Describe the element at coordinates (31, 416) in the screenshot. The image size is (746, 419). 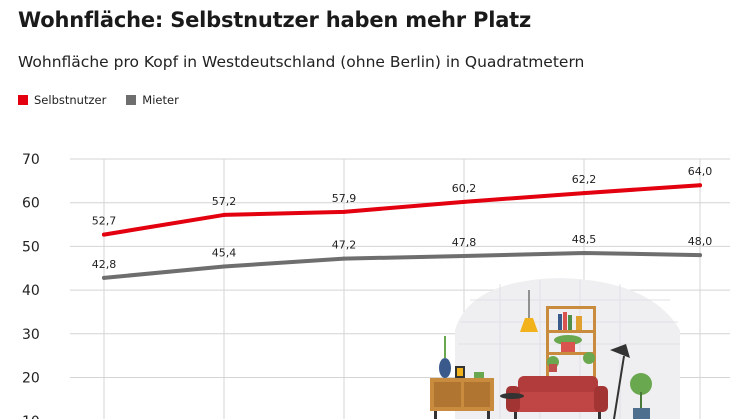
I see `y-tick-label-10: 10` at that location.